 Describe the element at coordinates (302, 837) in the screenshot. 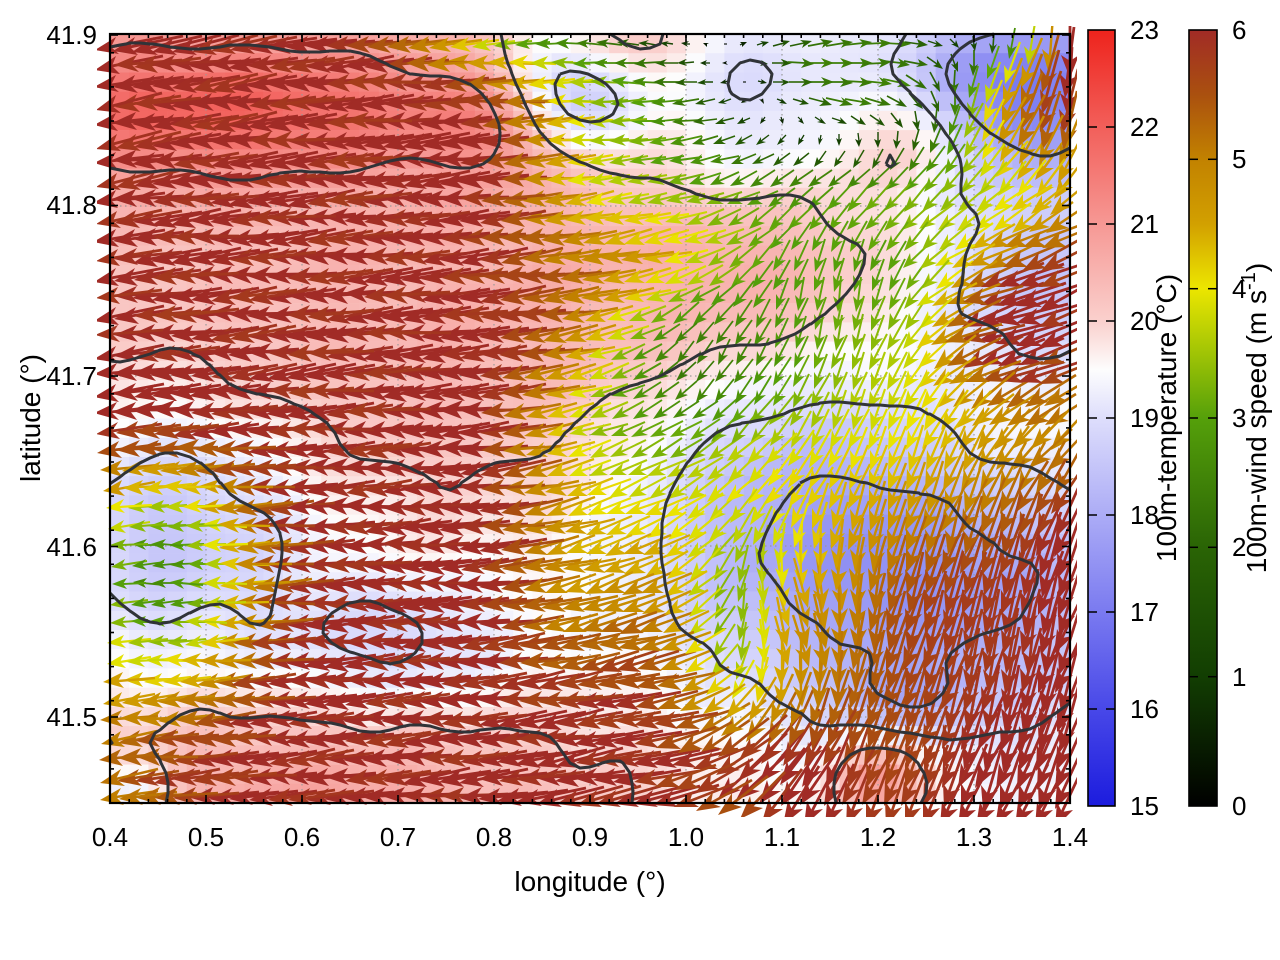

I see `svg-text: 0.6` at that location.